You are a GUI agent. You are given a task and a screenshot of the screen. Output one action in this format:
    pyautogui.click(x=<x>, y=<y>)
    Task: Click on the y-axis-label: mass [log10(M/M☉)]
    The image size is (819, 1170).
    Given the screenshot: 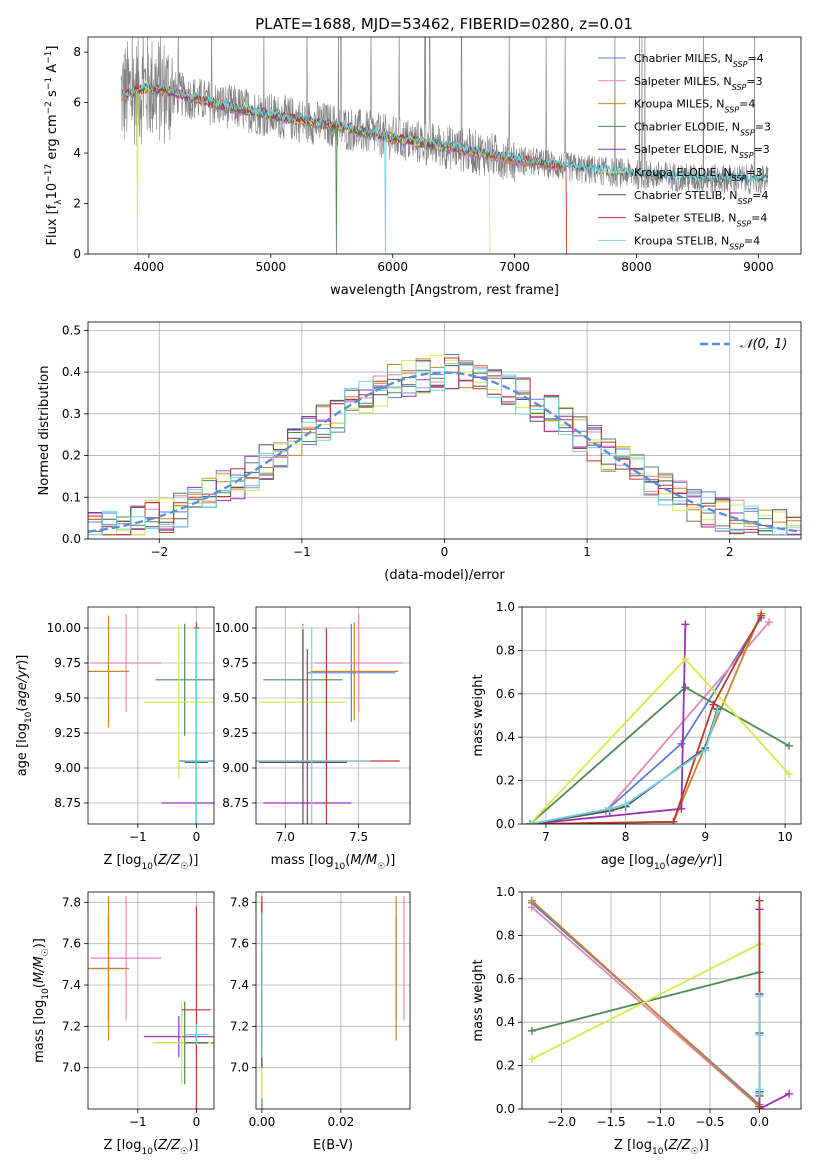 What is the action you would take?
    pyautogui.click(x=41, y=1000)
    